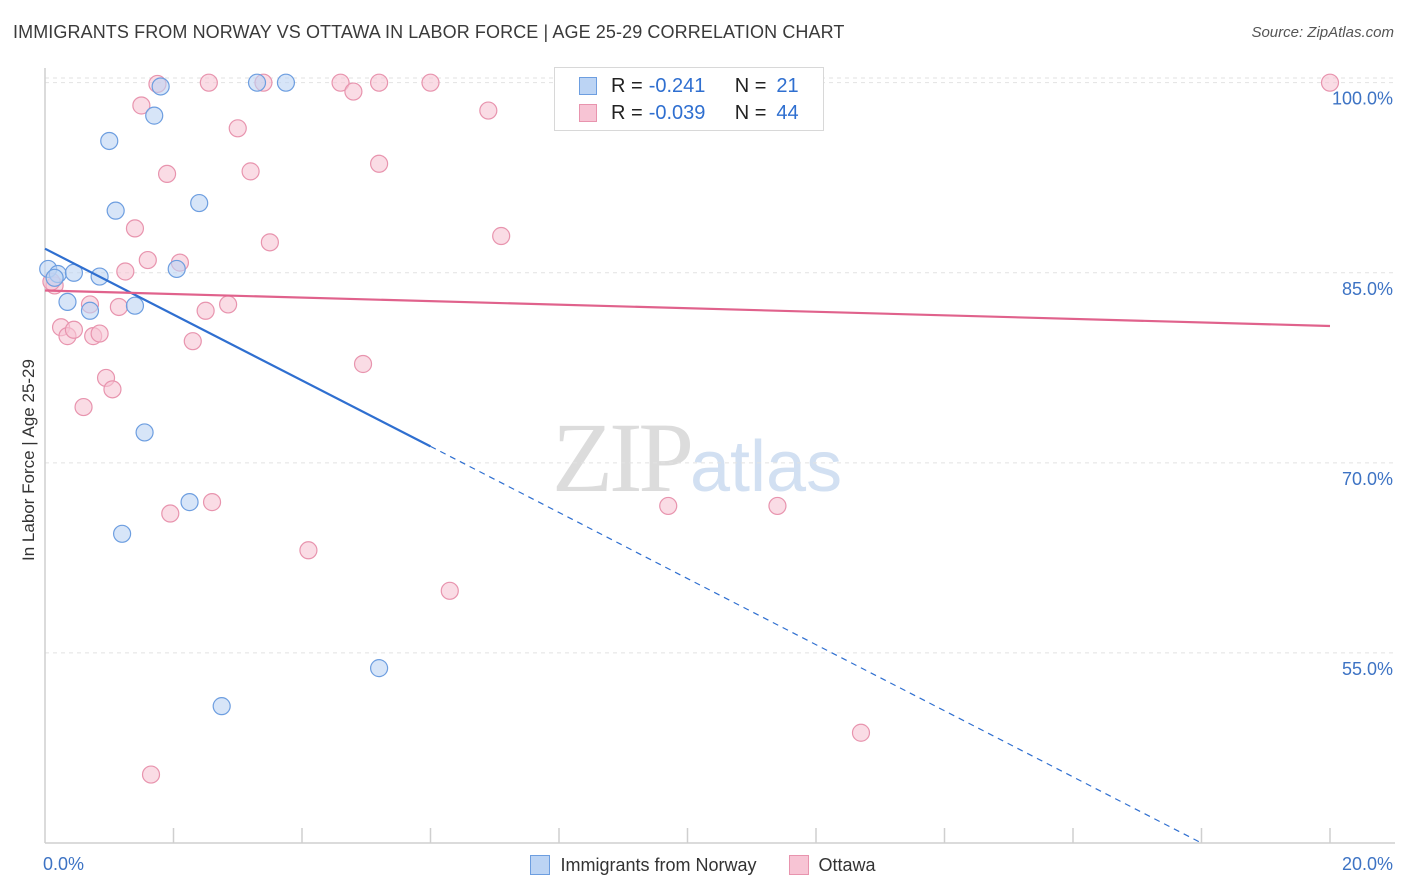 This screenshot has width=1406, height=892. Describe the element at coordinates (787, 112) in the screenshot. I see `n-value: 44` at that location.